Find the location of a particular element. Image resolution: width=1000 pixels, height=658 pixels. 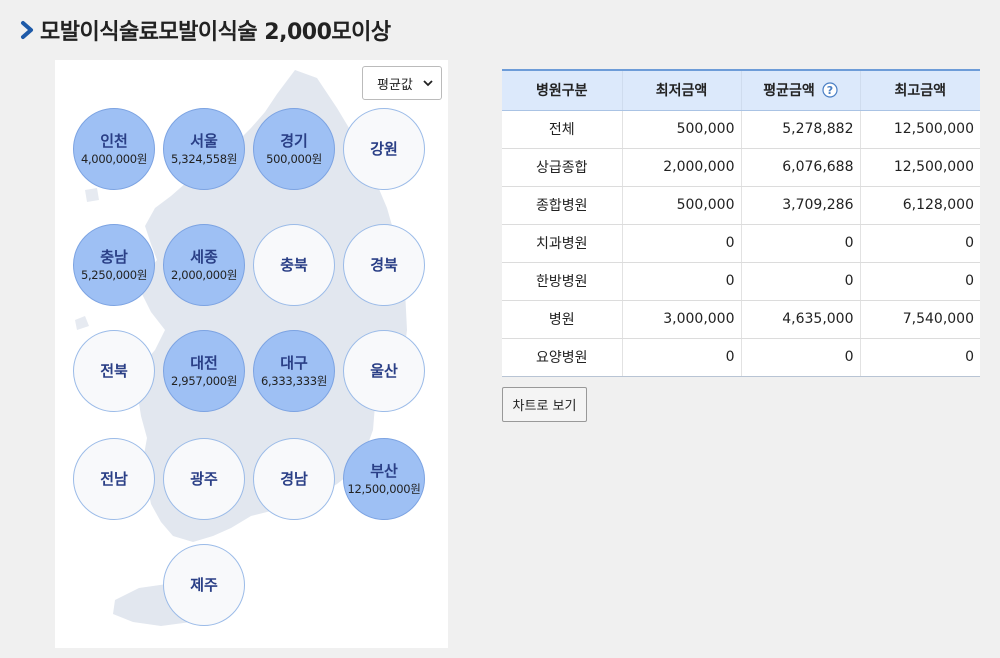

region-name: 서울 is located at coordinates (204, 141).